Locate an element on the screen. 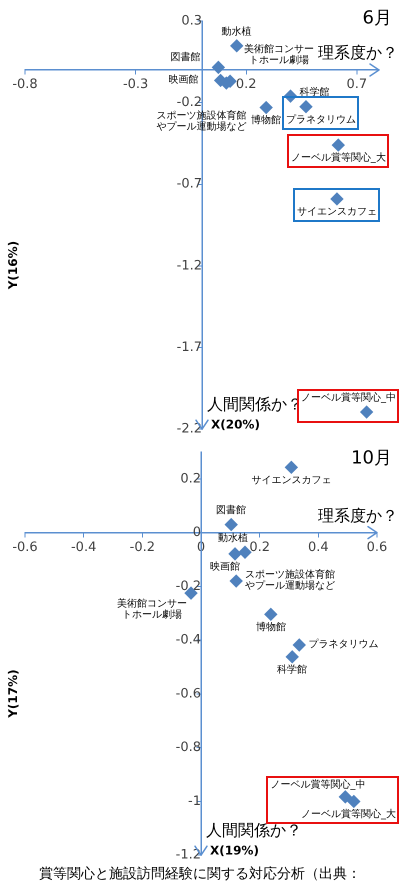  y-tick-label: -0.7 is located at coordinates (189, 184).